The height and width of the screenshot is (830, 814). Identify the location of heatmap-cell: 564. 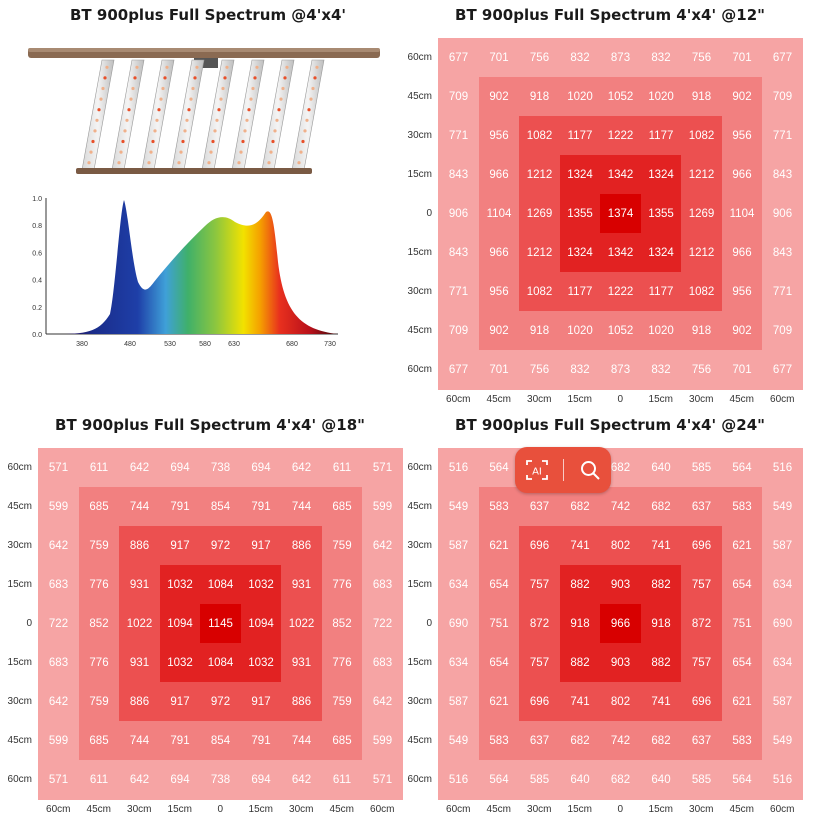
(742, 780).